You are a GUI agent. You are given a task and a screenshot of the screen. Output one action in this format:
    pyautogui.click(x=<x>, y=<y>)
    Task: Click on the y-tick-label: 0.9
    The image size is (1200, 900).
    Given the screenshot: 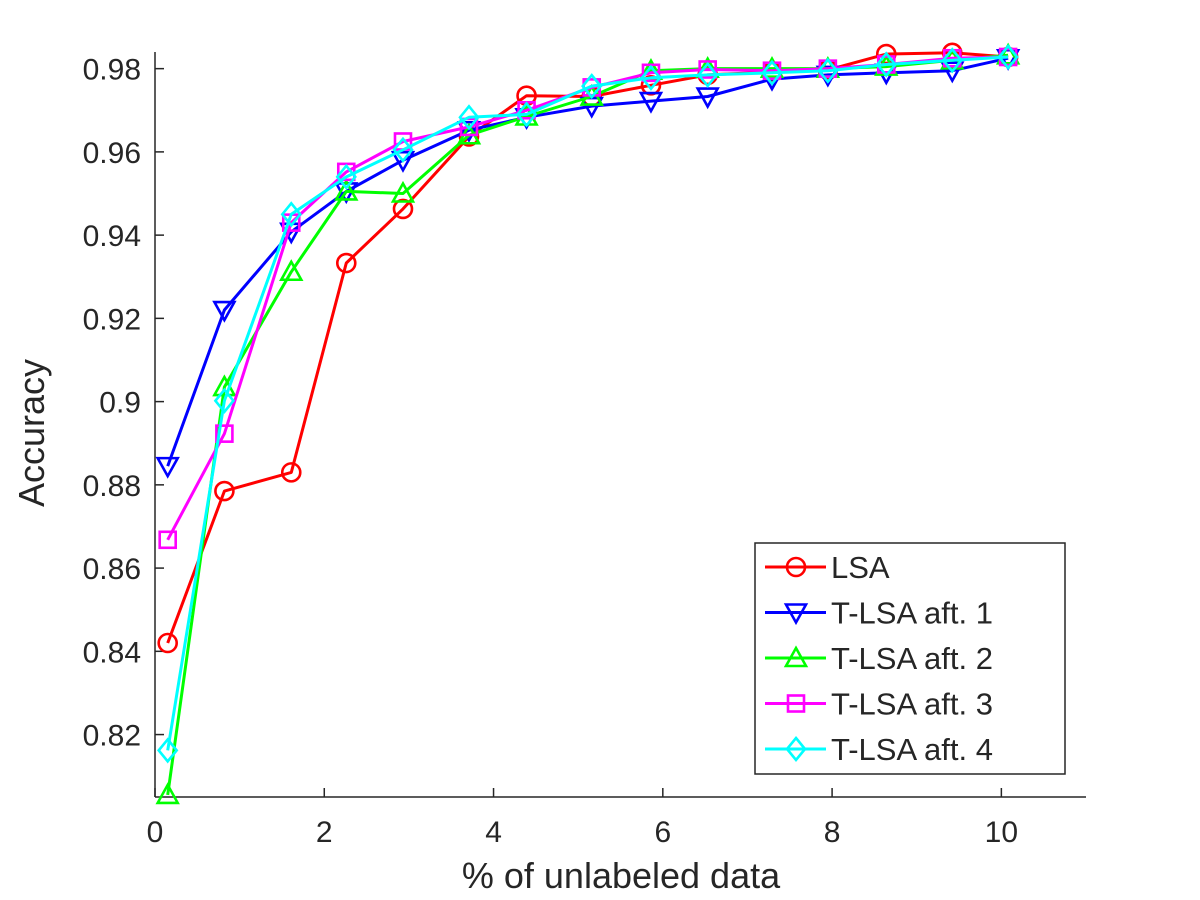 What is the action you would take?
    pyautogui.click(x=120, y=403)
    